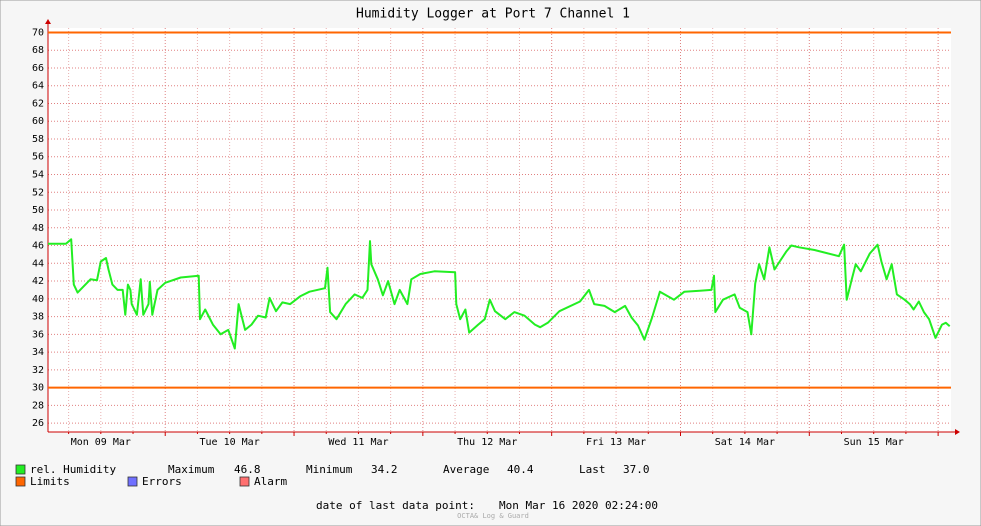  What do you see at coordinates (50, 481) in the screenshot?
I see `legend-label: Limits` at bounding box center [50, 481].